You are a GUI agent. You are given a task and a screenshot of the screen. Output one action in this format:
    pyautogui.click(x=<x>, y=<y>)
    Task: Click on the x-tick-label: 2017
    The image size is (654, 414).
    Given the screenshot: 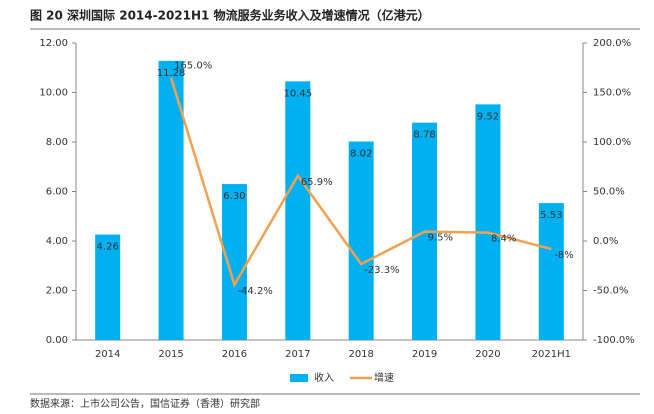 What is the action you would take?
    pyautogui.click(x=297, y=354)
    